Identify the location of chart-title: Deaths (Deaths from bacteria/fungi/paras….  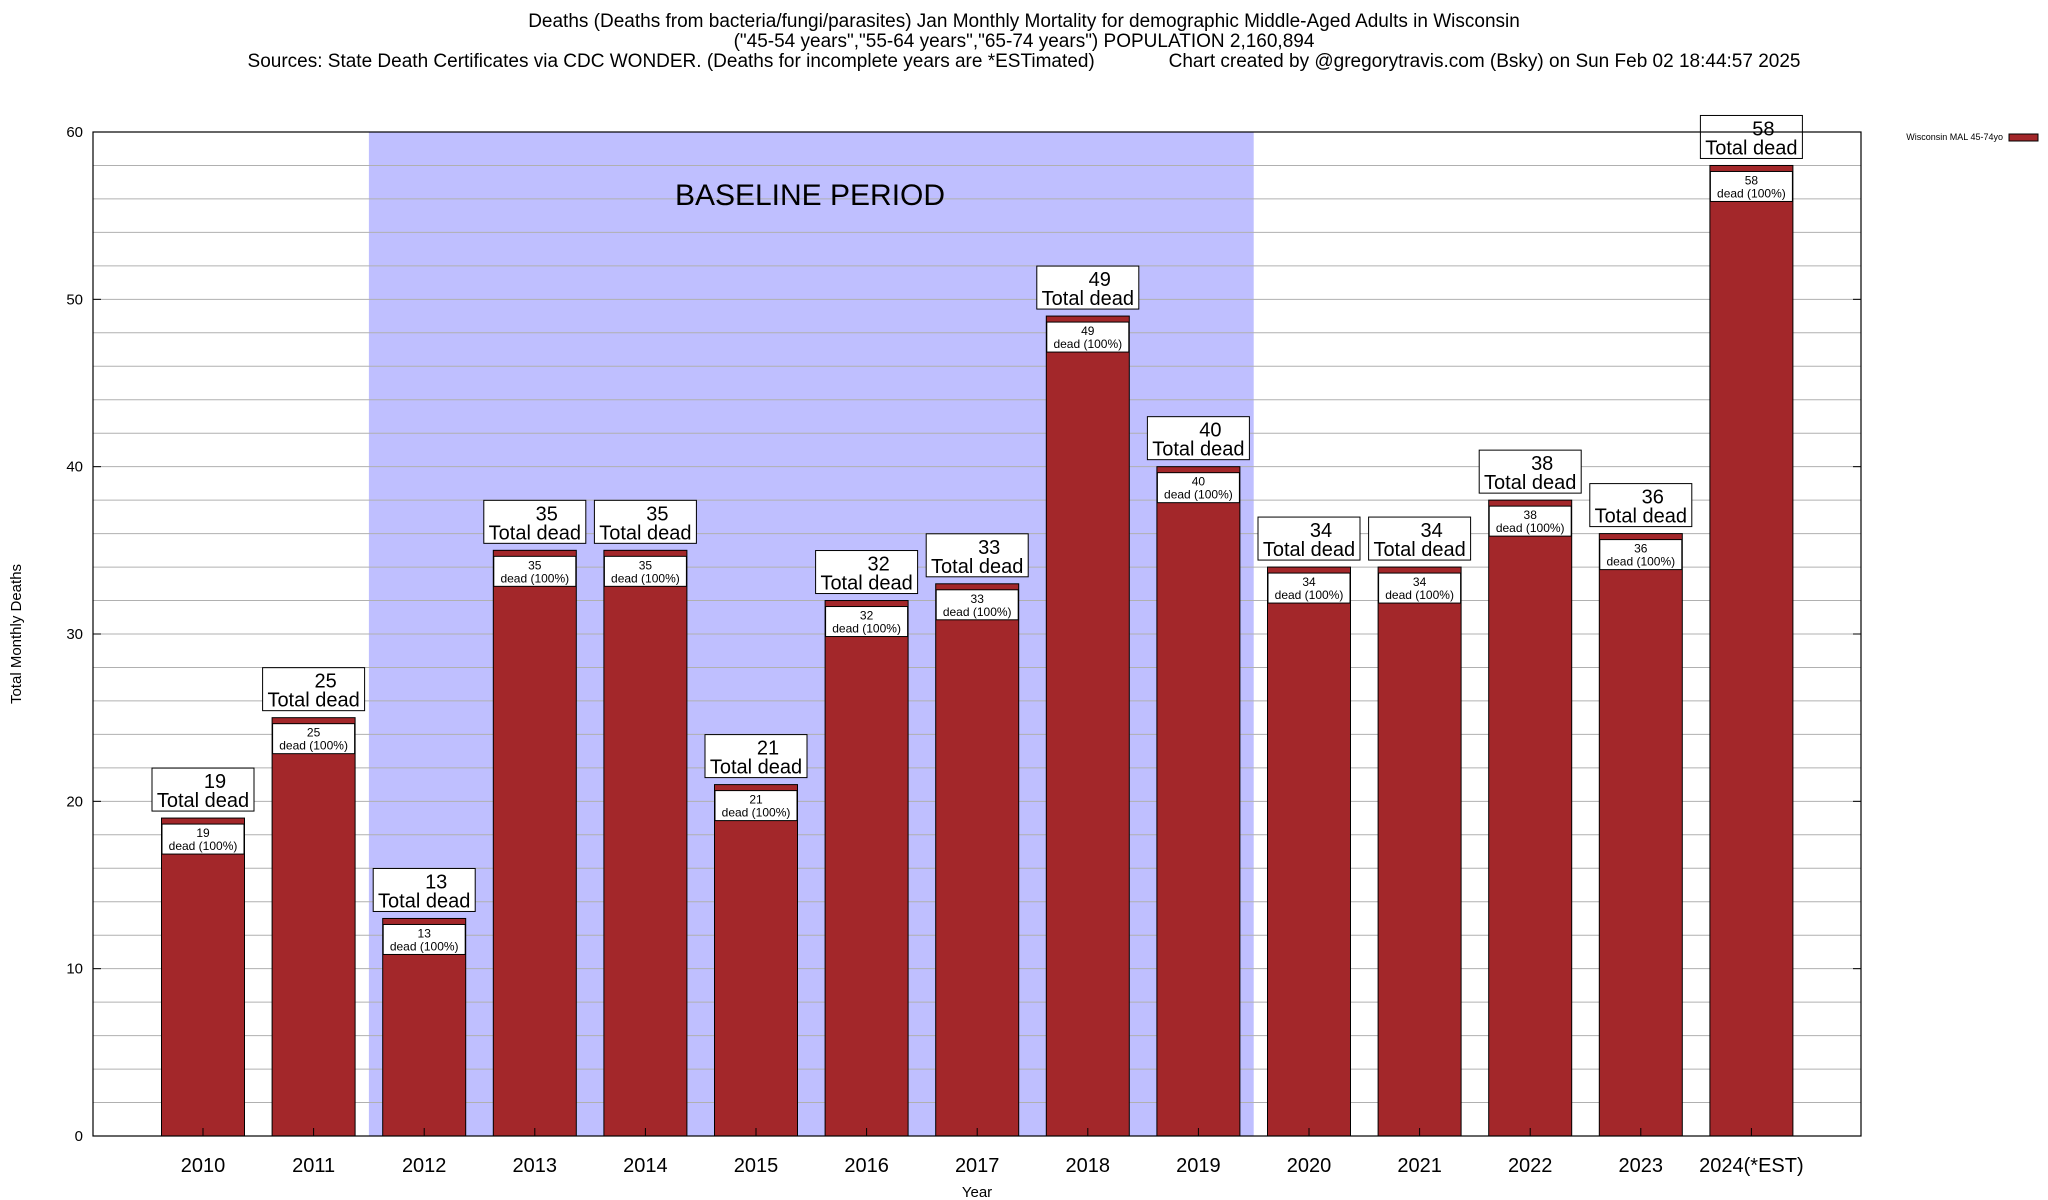
(1024, 42).